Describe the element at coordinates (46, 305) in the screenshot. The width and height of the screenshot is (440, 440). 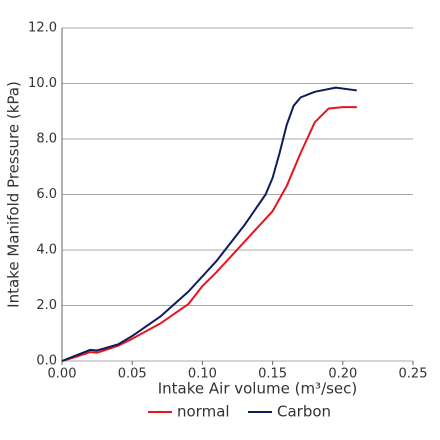
I see `y-tick-label: 2.0` at that location.